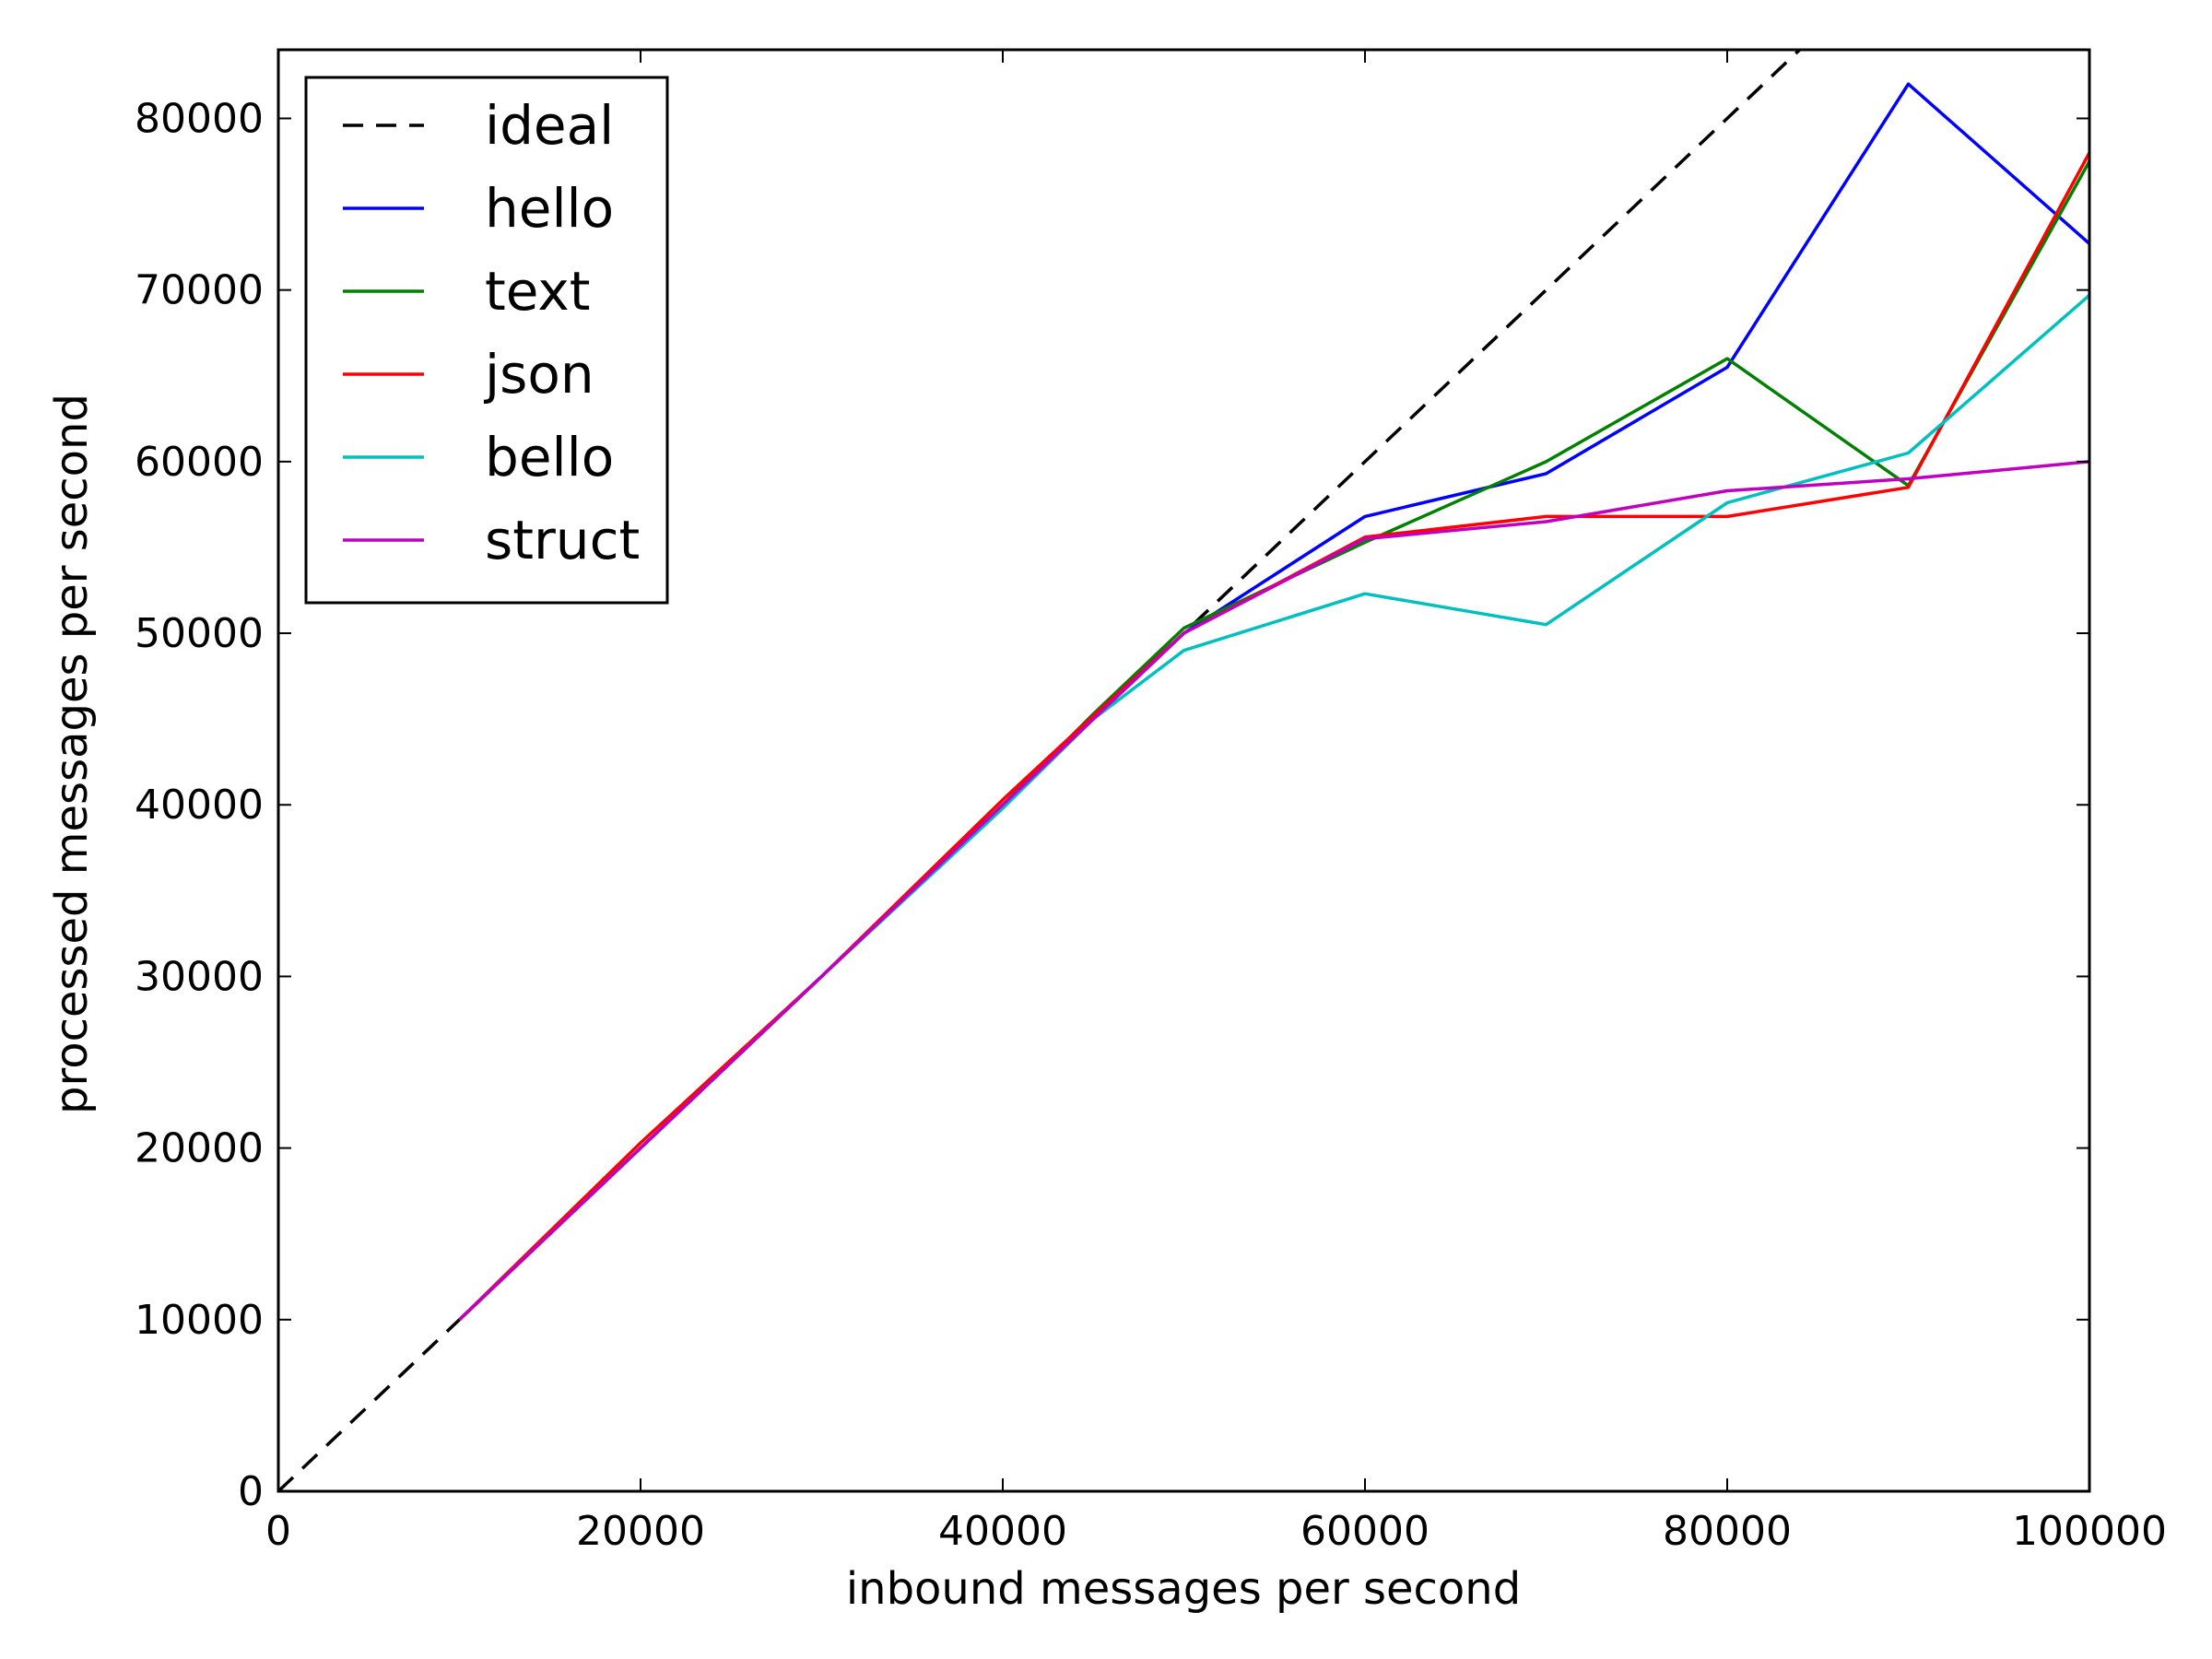 The height and width of the screenshot is (1659, 2212). Describe the element at coordinates (199, 118) in the screenshot. I see `y-tick-label-80000: 80000` at that location.